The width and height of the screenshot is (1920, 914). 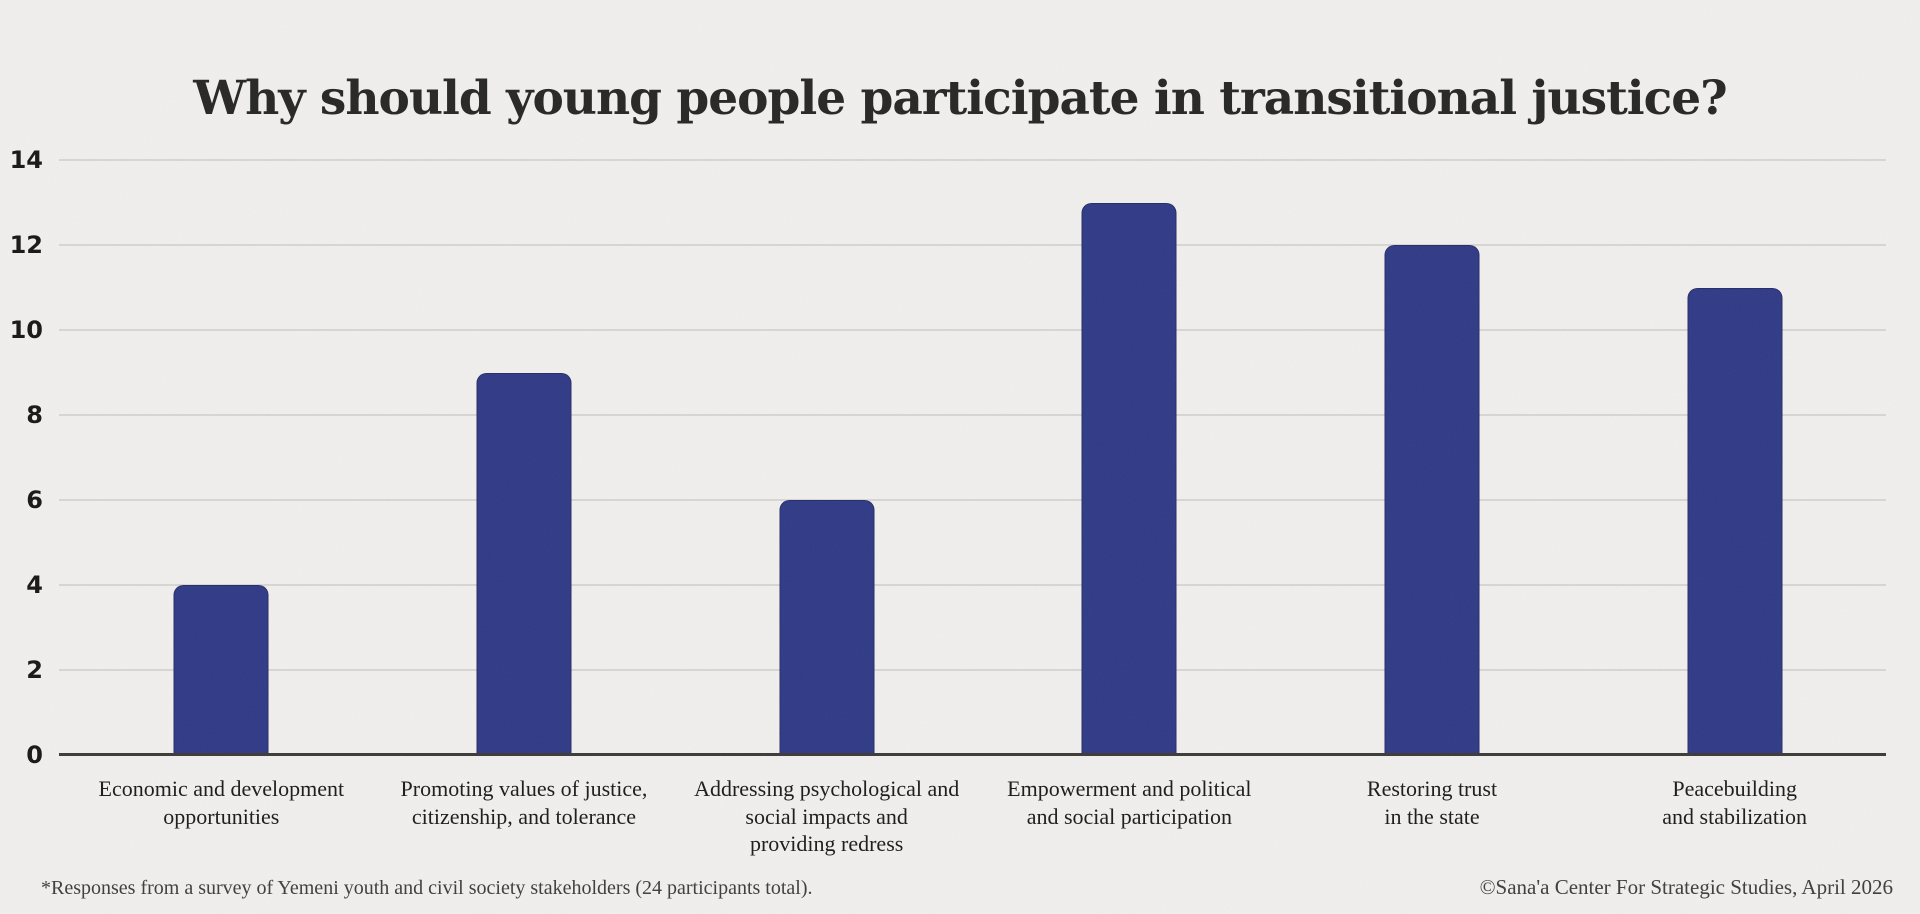 What do you see at coordinates (26, 160) in the screenshot?
I see `y-tick-label: 14` at bounding box center [26, 160].